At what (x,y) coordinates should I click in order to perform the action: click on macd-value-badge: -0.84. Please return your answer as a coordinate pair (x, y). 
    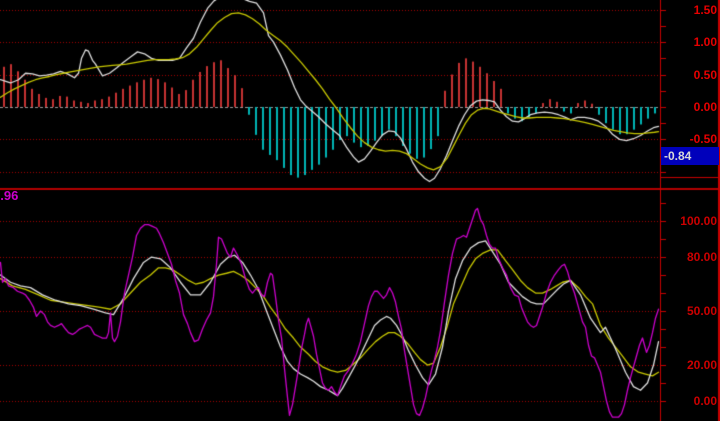
    Looking at the image, I should click on (690, 156).